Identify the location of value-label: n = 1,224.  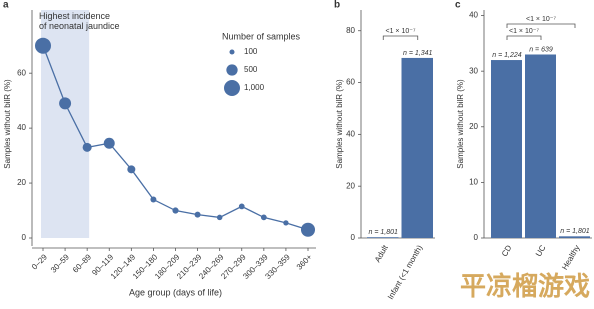
(506, 55).